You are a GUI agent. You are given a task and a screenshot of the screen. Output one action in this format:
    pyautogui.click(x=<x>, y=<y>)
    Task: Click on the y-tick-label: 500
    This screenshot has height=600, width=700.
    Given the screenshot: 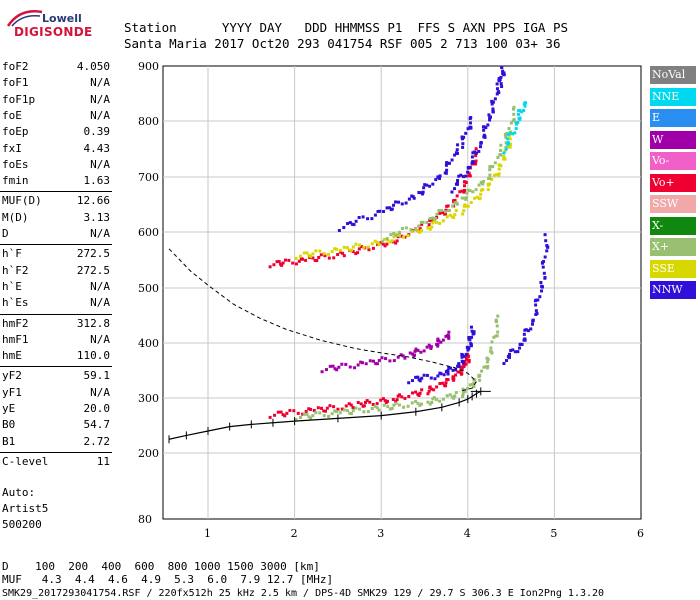 What is the action you would take?
    pyautogui.click(x=148, y=288)
    